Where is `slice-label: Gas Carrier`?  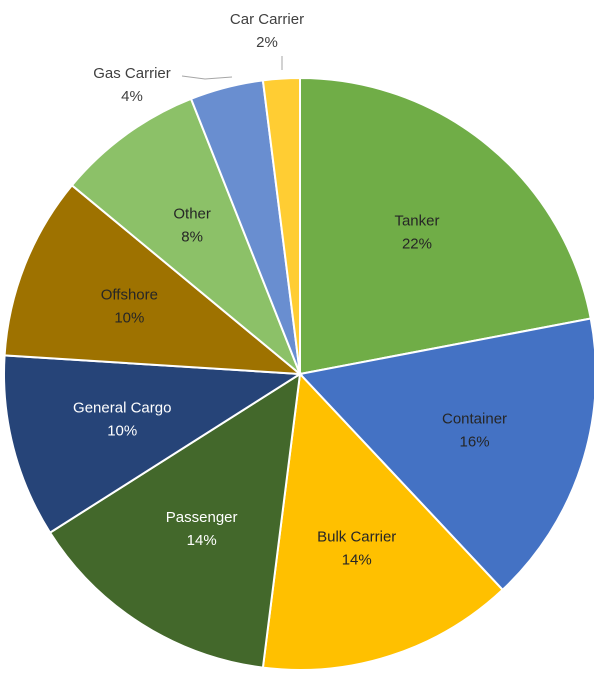
slice-label: Gas Carrier is located at coordinates (132, 73).